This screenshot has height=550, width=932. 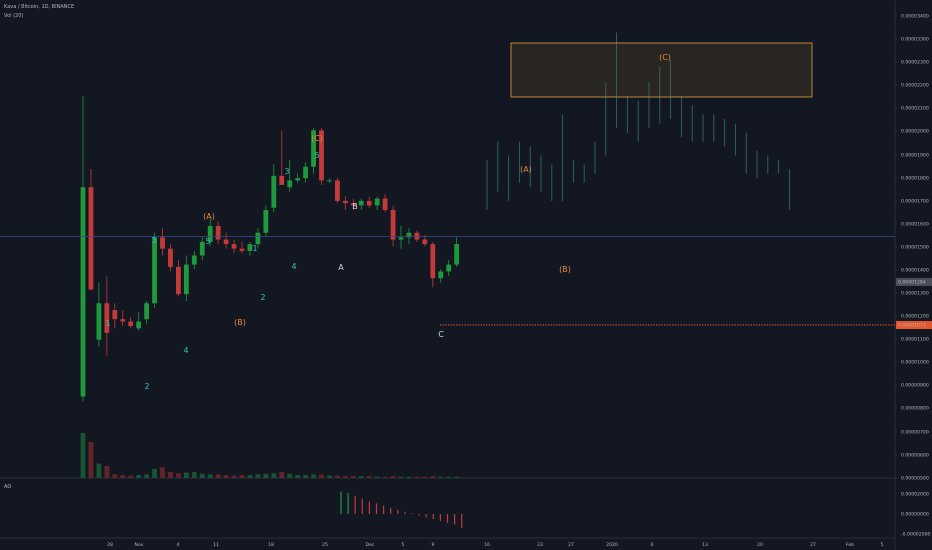 I want to click on time-tick-label: 11, so click(x=216, y=545).